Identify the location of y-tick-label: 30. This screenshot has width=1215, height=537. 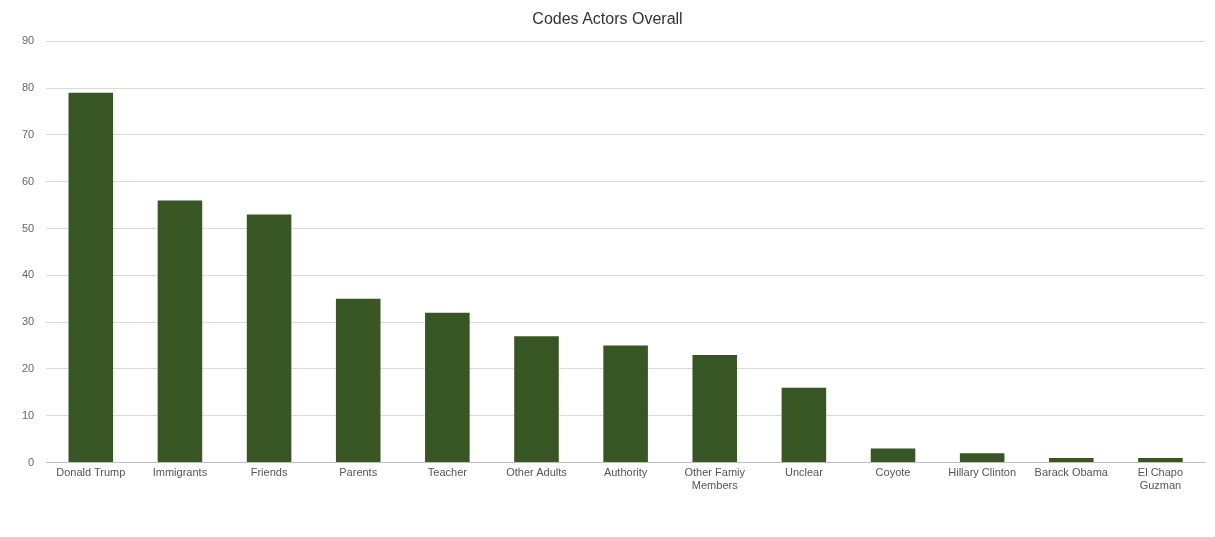
(28, 321).